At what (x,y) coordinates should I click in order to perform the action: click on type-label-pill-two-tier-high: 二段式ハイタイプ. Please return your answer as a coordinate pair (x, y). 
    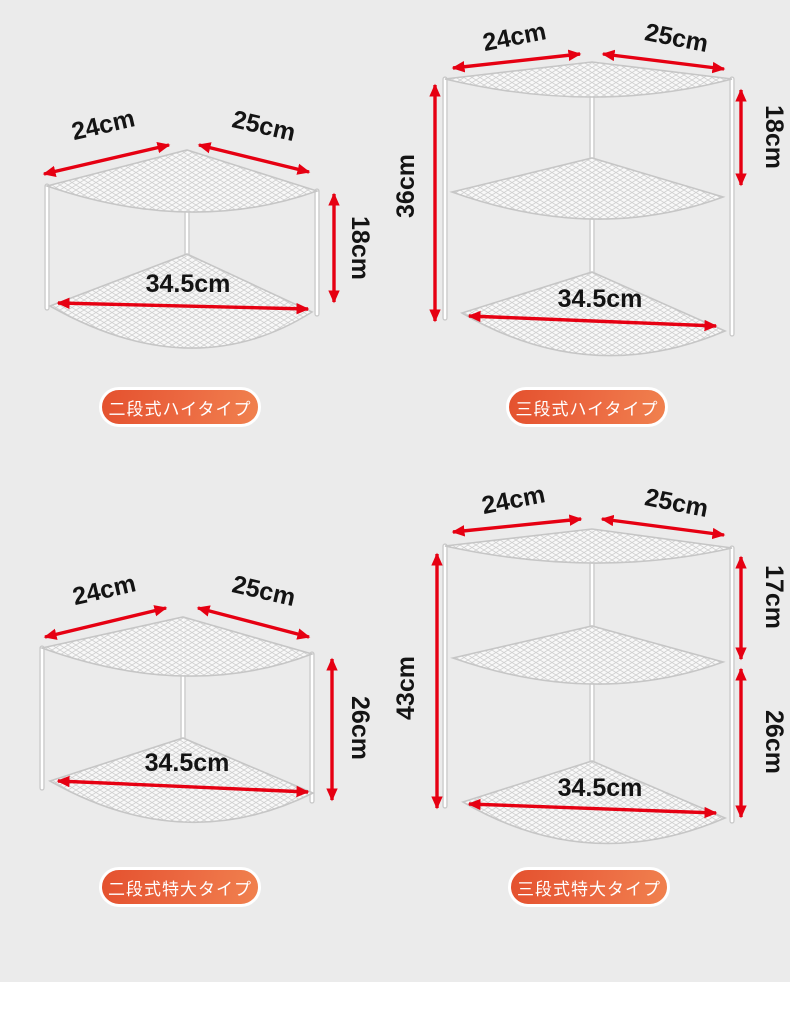
    Looking at the image, I should click on (180, 407).